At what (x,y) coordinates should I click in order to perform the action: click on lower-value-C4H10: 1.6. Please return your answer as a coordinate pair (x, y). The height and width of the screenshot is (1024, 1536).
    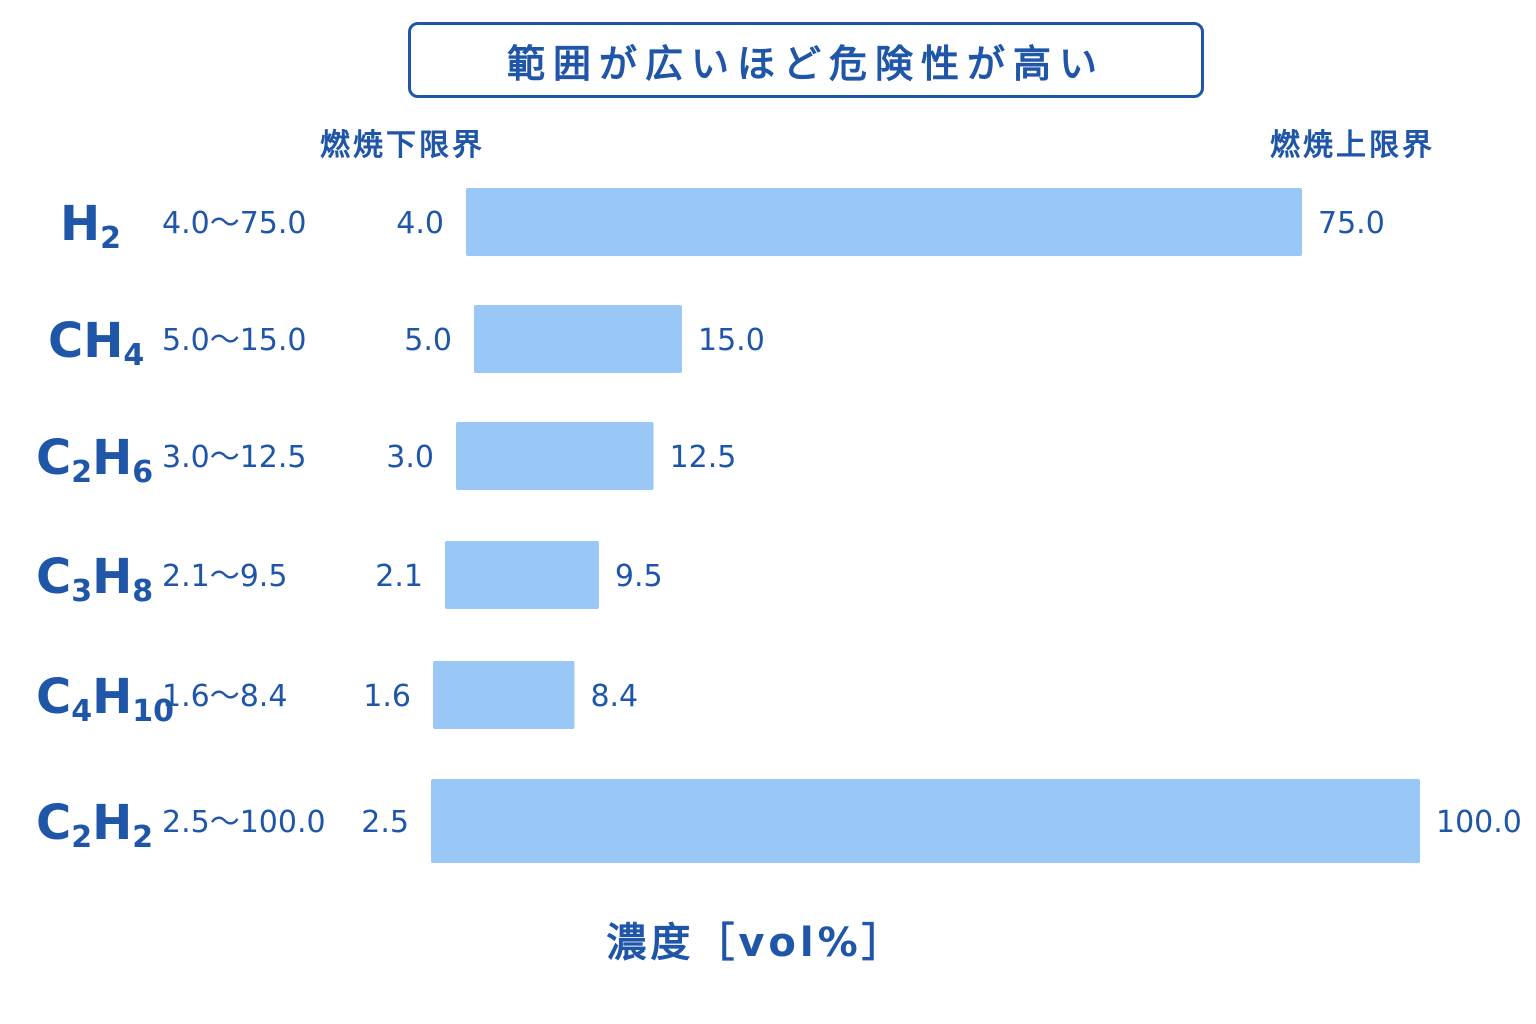
    Looking at the image, I should click on (387, 696).